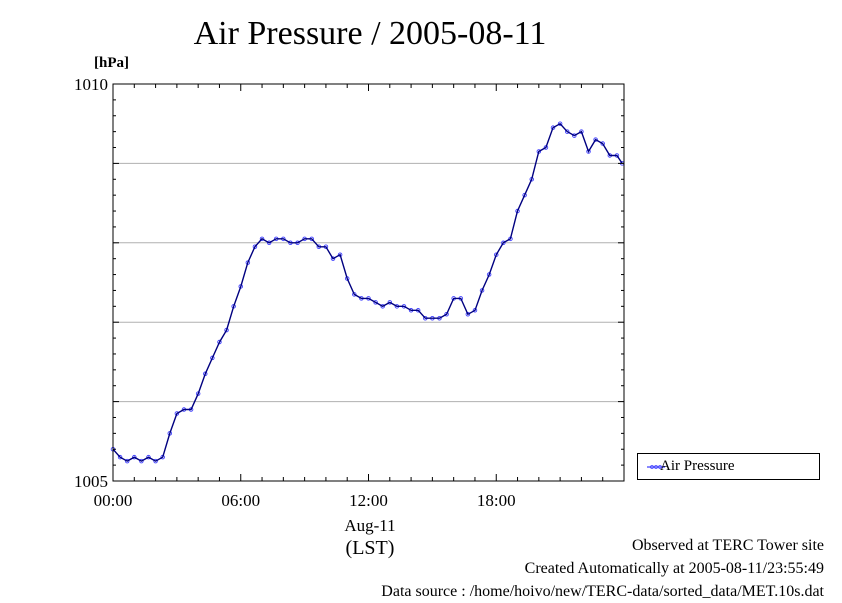  I want to click on x-tick-label-1200: 12:00, so click(368, 500).